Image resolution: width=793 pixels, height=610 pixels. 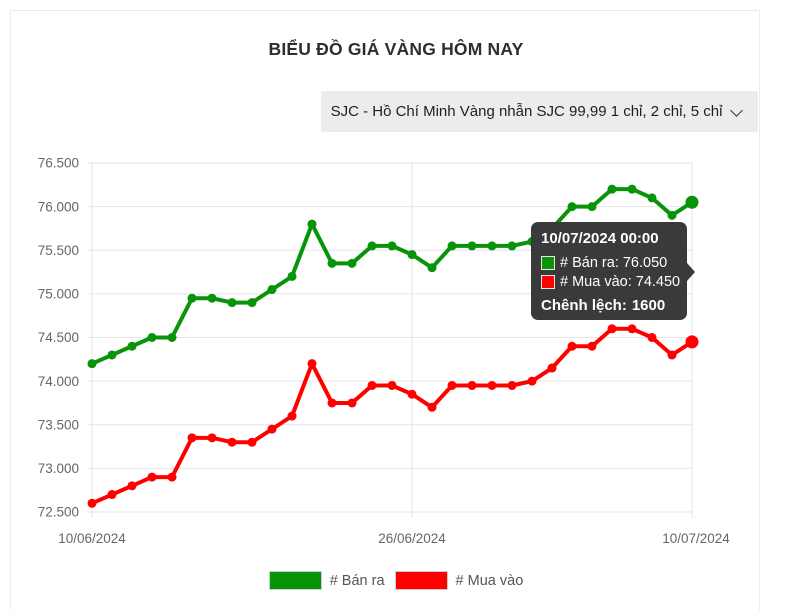 I want to click on tooltip-mua-vao-label: # Mua vào:, so click(x=596, y=282).